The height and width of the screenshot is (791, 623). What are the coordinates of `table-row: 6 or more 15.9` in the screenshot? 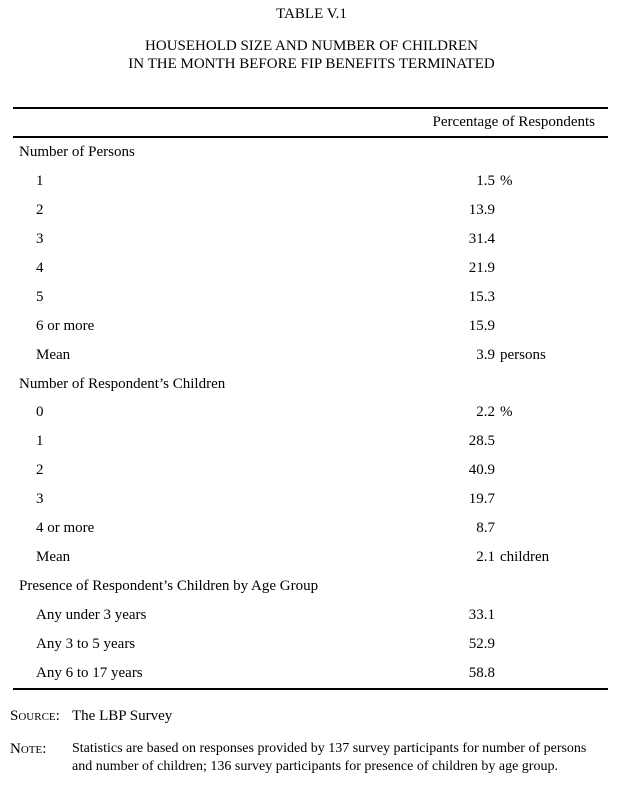 It's located at (311, 326).